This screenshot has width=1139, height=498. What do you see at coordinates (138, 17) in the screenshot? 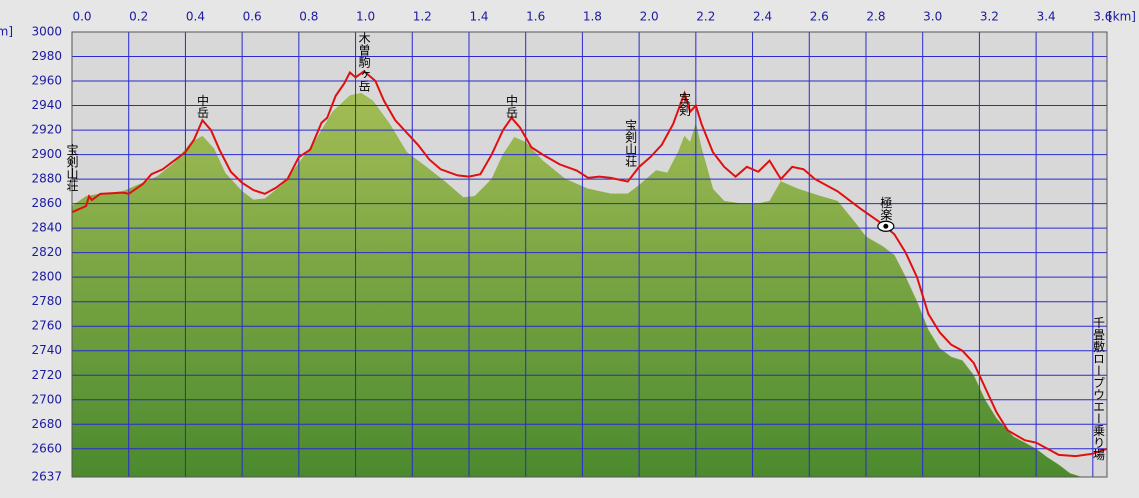
I see `x-tick-label: 0.2` at bounding box center [138, 17].